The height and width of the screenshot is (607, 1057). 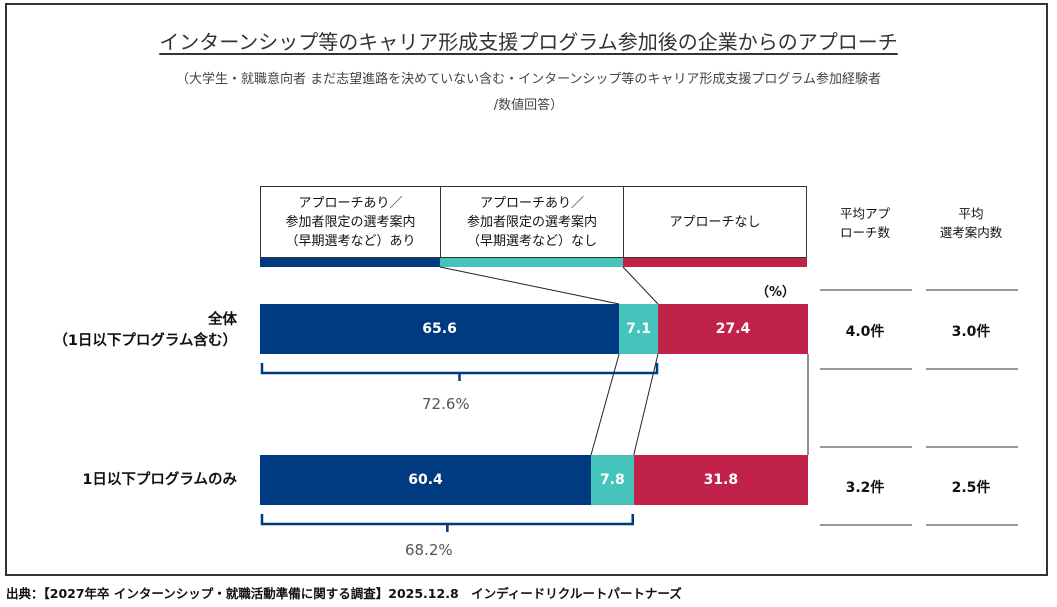 What do you see at coordinates (532, 262) in the screenshot?
I see `legend-swatch-approach-without-selection` at bounding box center [532, 262].